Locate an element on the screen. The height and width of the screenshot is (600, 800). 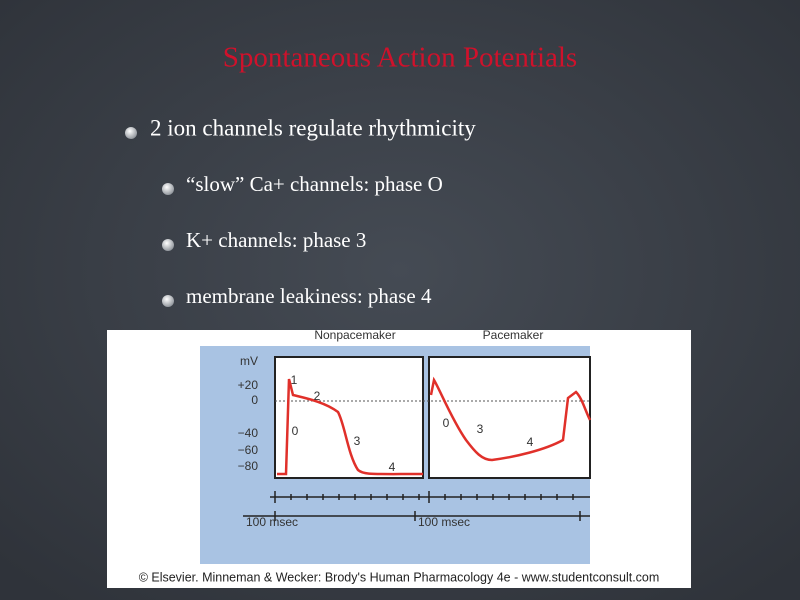
y-label: −80 is located at coordinates (248, 466).